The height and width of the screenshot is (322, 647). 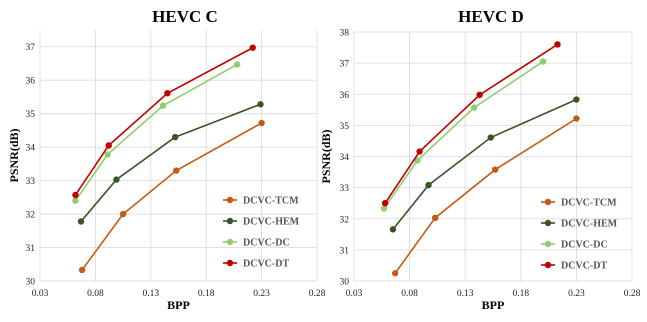 What do you see at coordinates (584, 245) in the screenshot?
I see `legend-label: DCVC-DC` at bounding box center [584, 245].